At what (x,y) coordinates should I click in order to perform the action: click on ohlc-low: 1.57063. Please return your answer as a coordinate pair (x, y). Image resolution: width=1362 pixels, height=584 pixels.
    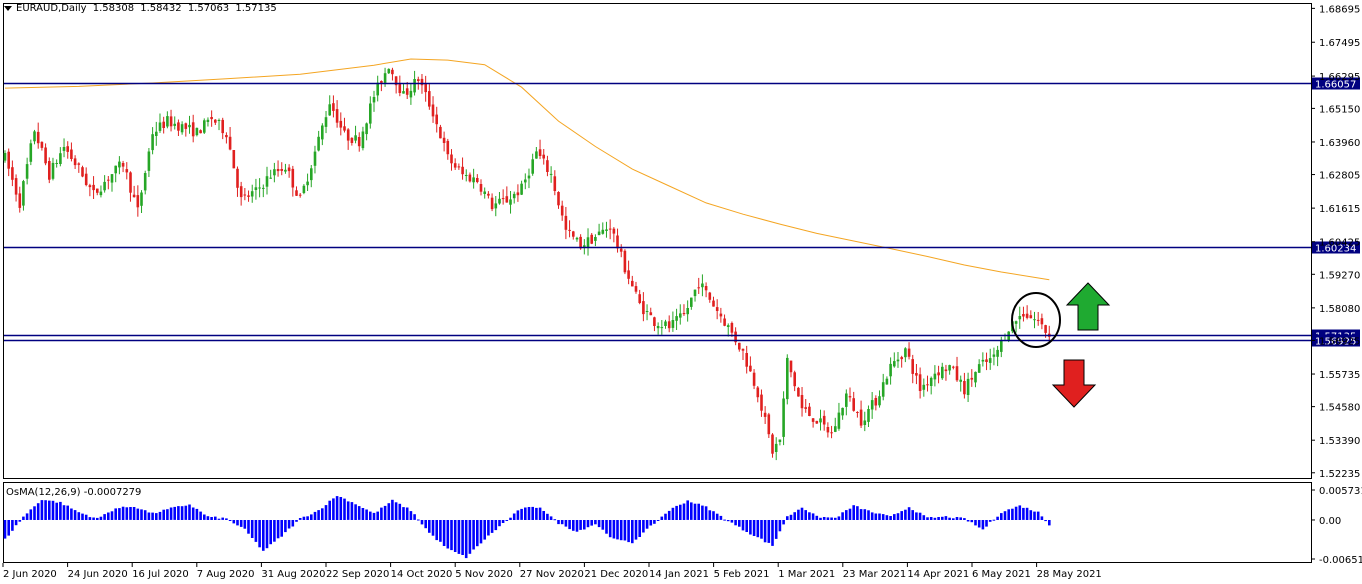
    Looking at the image, I should click on (208, 8).